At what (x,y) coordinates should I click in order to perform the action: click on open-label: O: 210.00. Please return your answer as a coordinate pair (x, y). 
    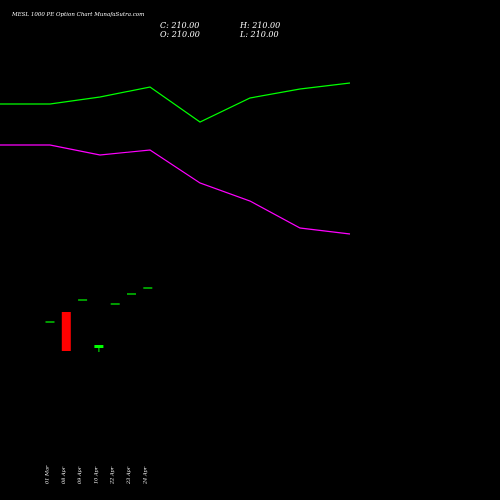
    Looking at the image, I should click on (180, 34).